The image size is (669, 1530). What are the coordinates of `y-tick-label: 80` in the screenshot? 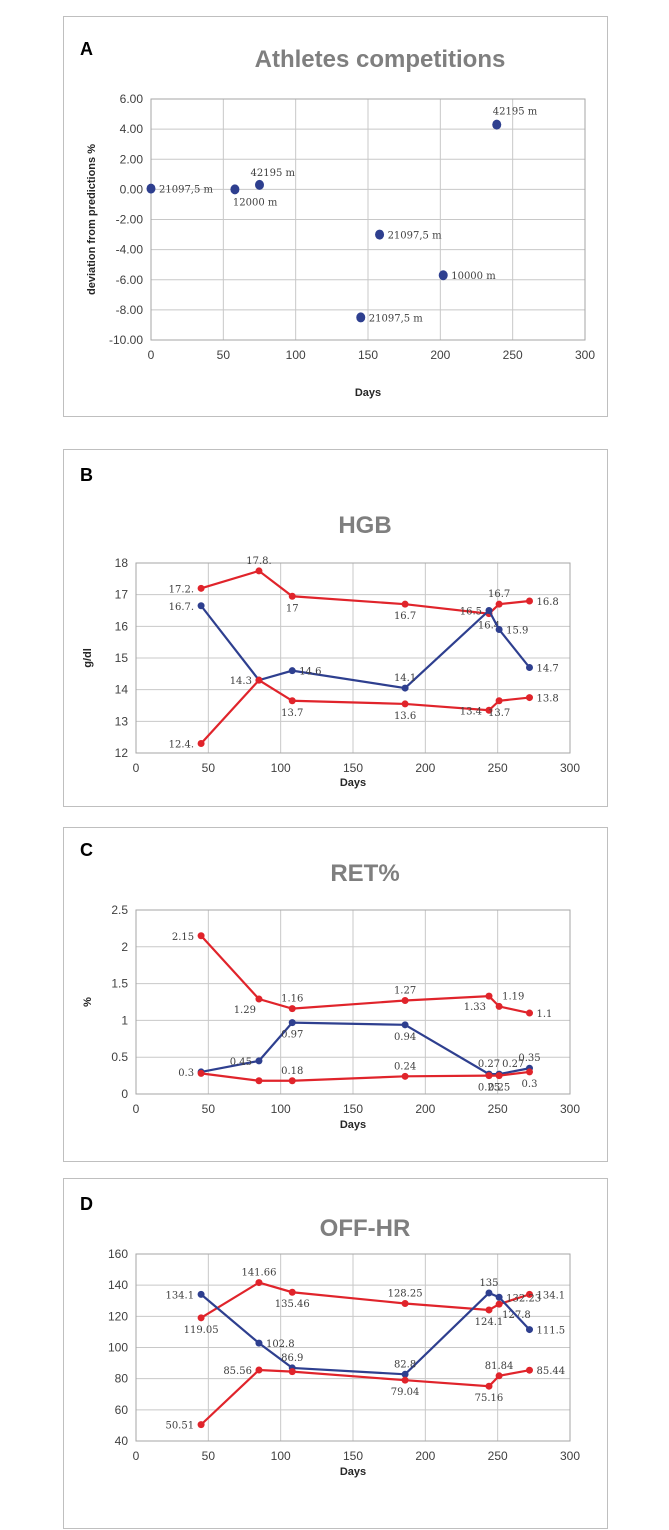 It's located at (122, 1379).